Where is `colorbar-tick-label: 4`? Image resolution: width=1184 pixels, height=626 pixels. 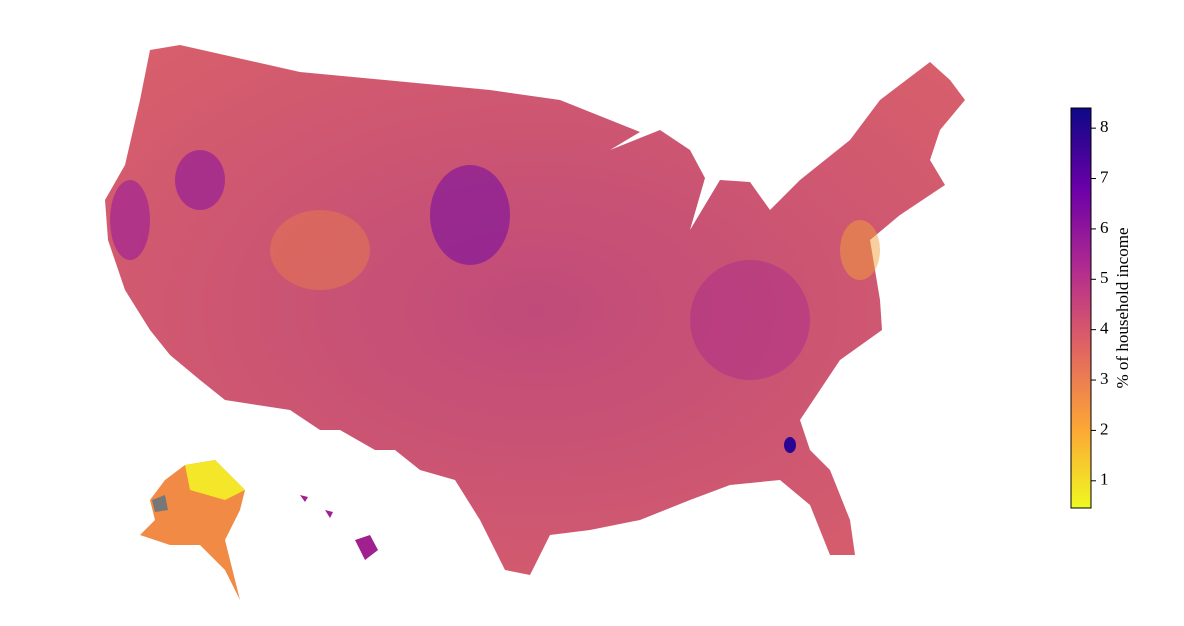
colorbar-tick-label: 4 is located at coordinates (1104, 328).